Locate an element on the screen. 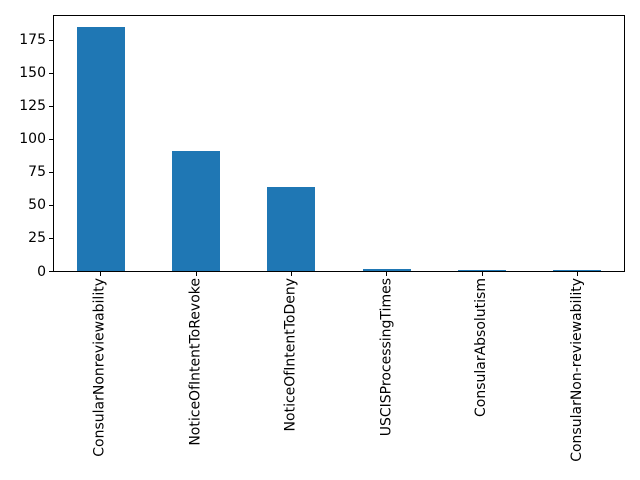  y-tick-label: 175 is located at coordinates (32, 40).